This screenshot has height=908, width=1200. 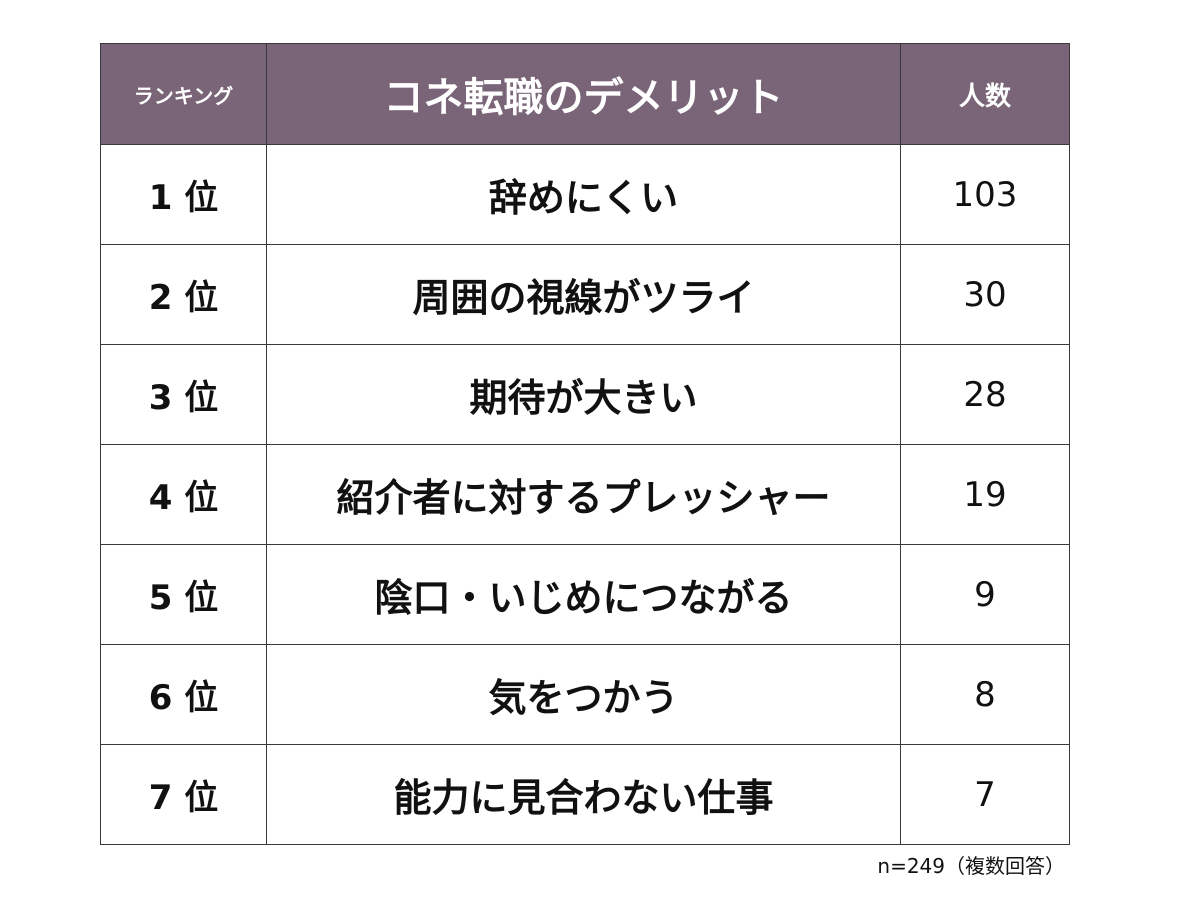 I want to click on item-cell: 能力に見合わない仕事, so click(x=583, y=794).